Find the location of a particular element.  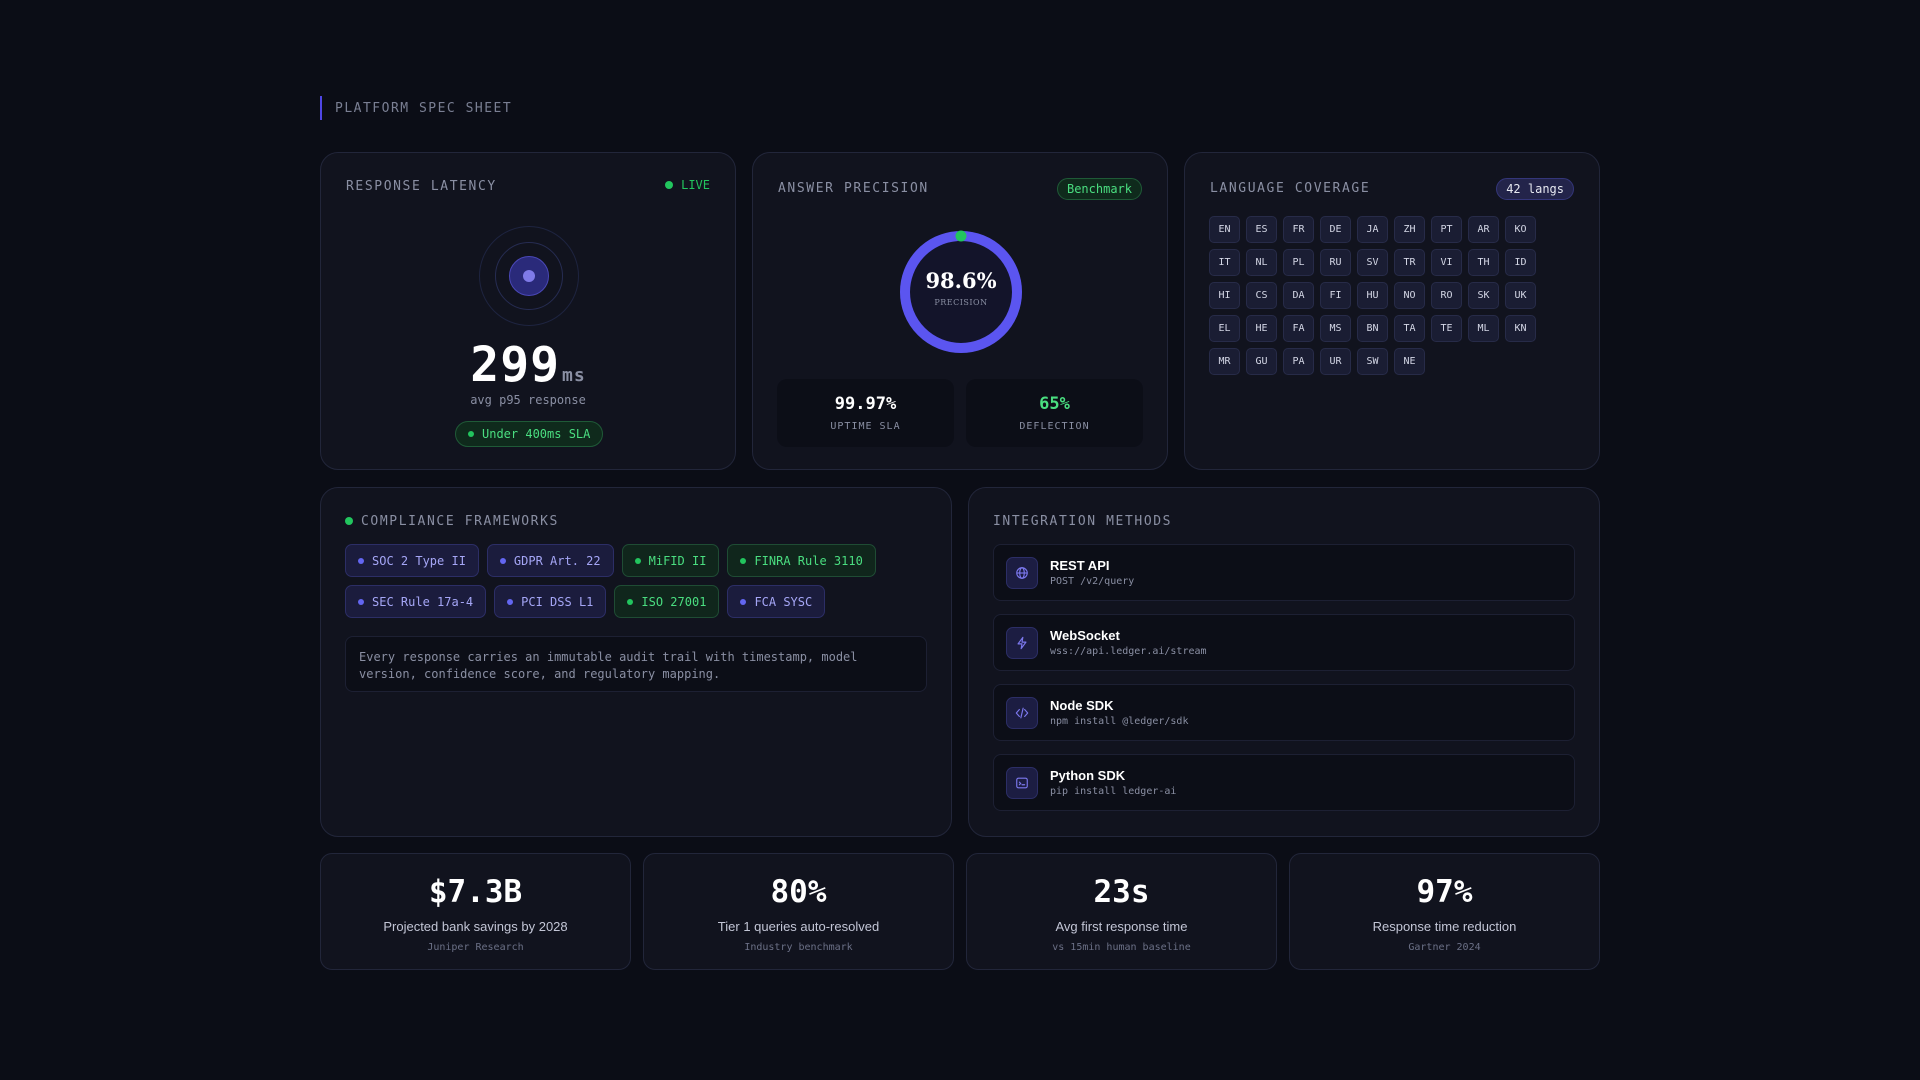

compliance-title: COMPLIANCE FRAMEWORKS is located at coordinates (460, 521).